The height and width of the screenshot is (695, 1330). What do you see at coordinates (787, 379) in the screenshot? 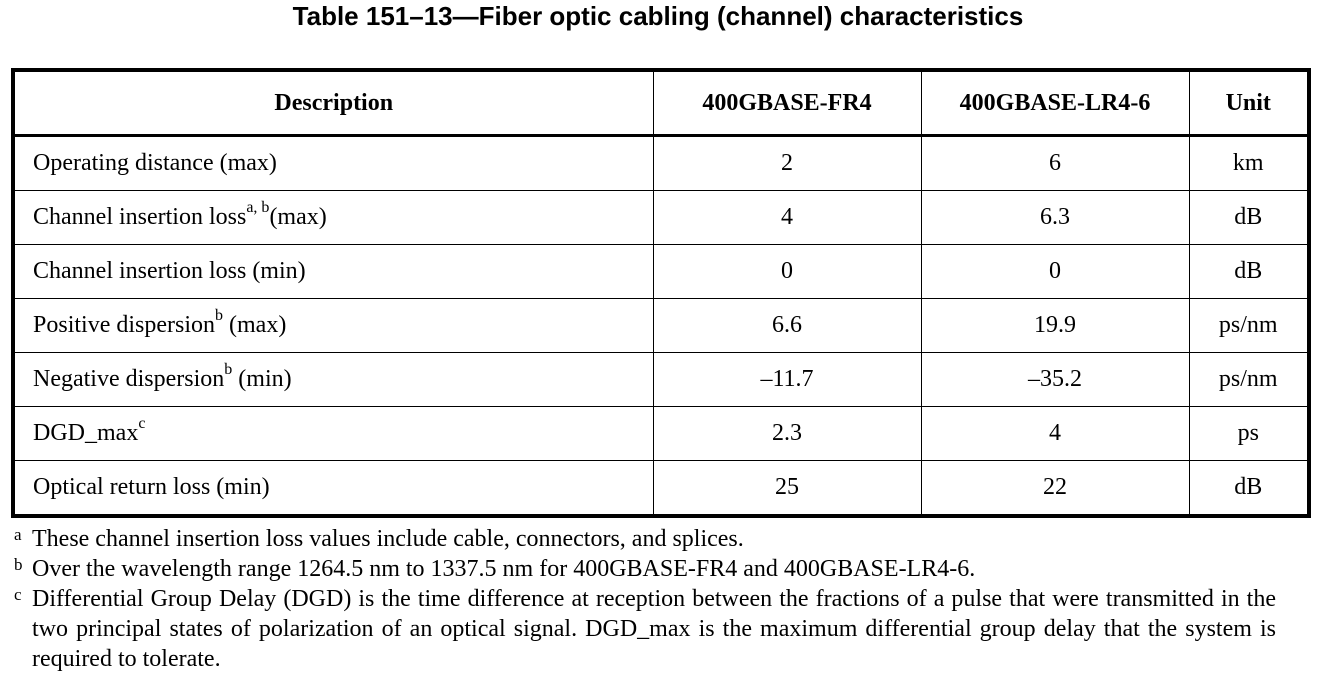
I see `cell-400gbase-fr4: –11.7` at bounding box center [787, 379].